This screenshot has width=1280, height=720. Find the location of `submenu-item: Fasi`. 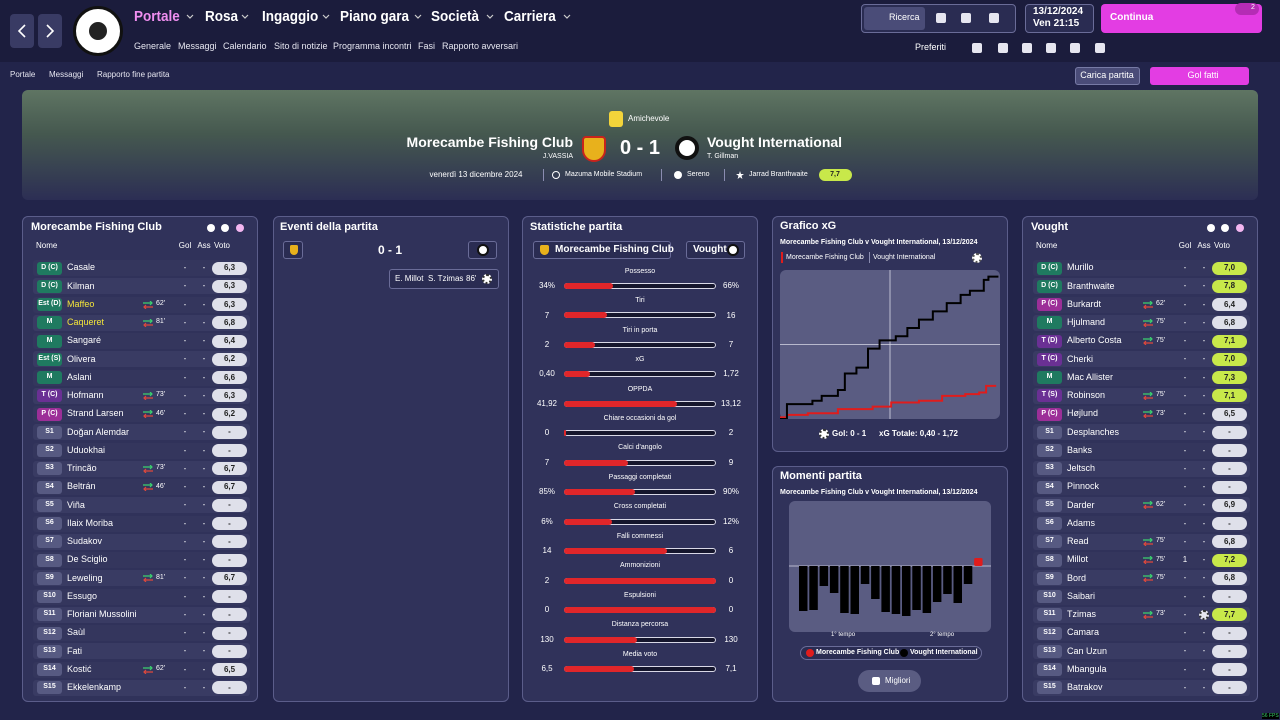

submenu-item: Fasi is located at coordinates (427, 46).